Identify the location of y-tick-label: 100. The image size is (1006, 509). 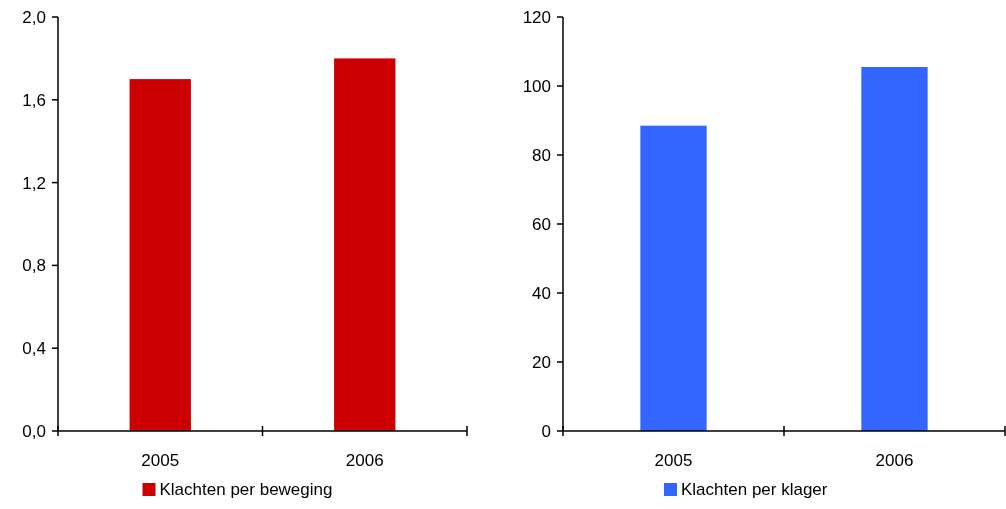
(536, 86).